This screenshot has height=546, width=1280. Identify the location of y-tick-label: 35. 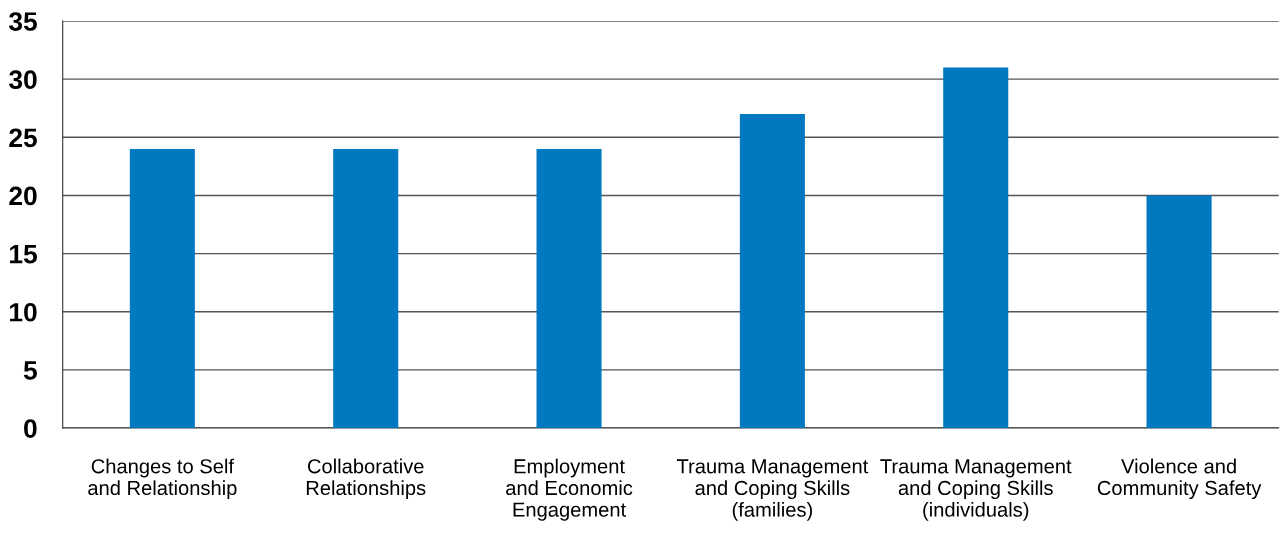
(22, 21).